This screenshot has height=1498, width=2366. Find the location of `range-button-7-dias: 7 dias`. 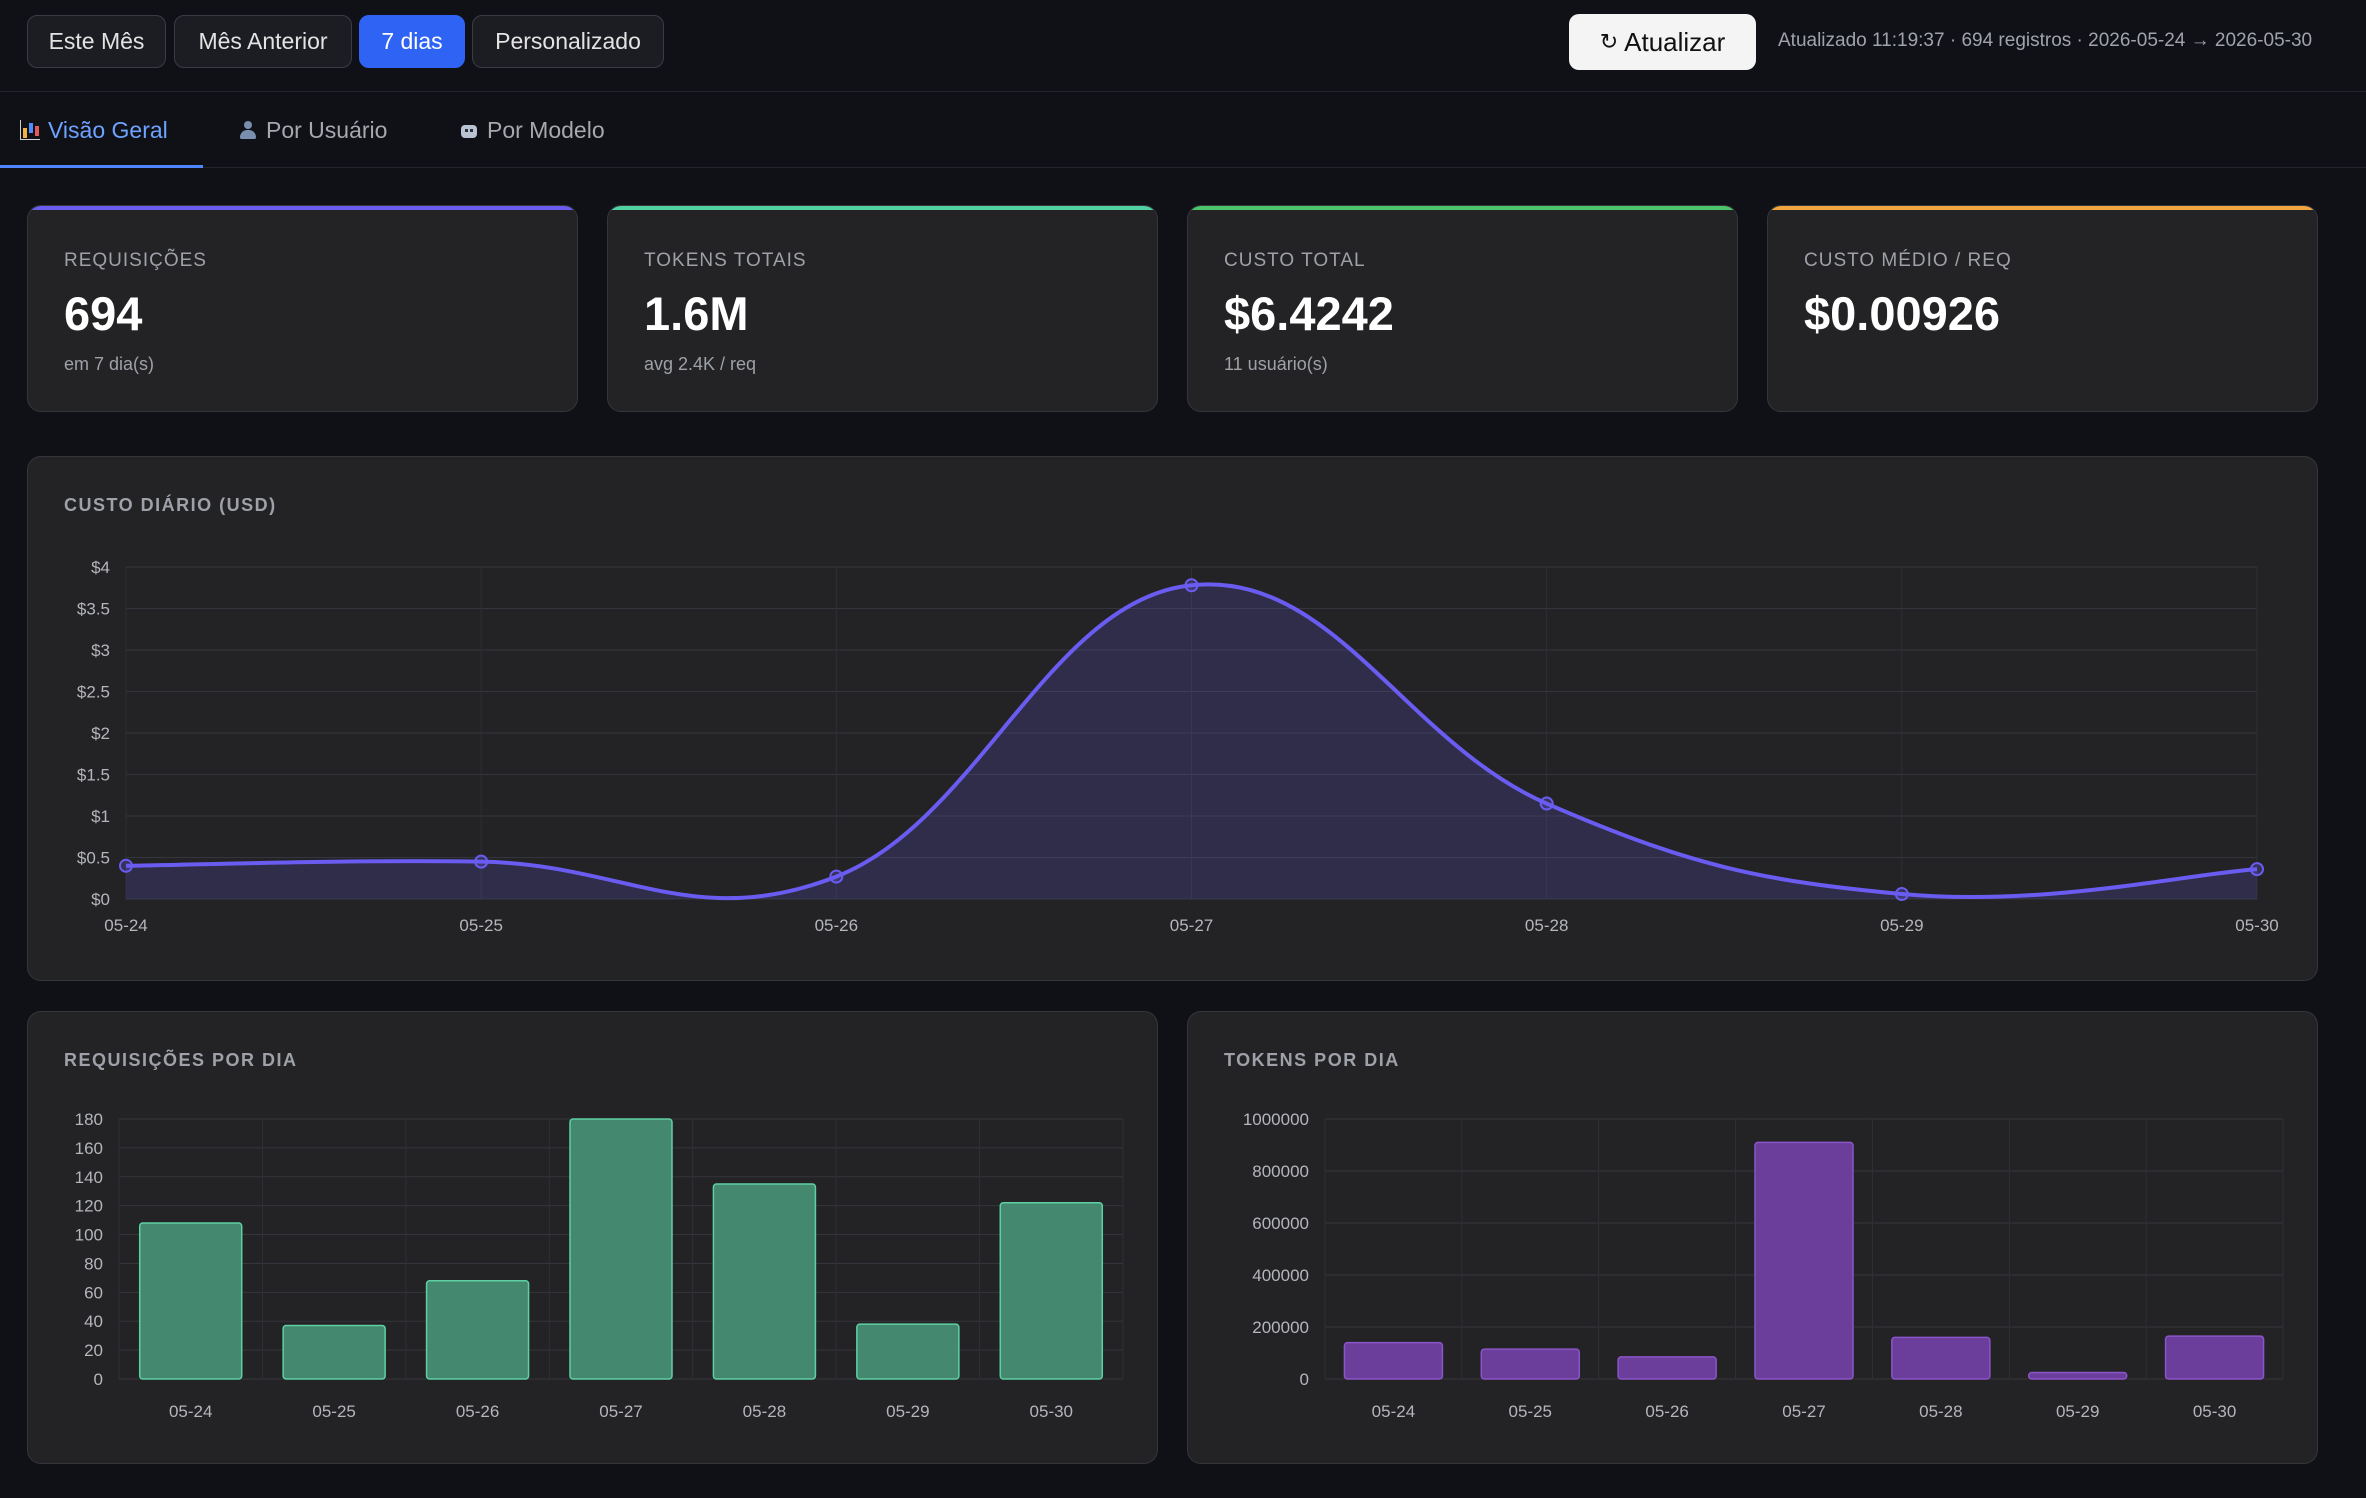

range-button-7-dias: 7 dias is located at coordinates (412, 41).